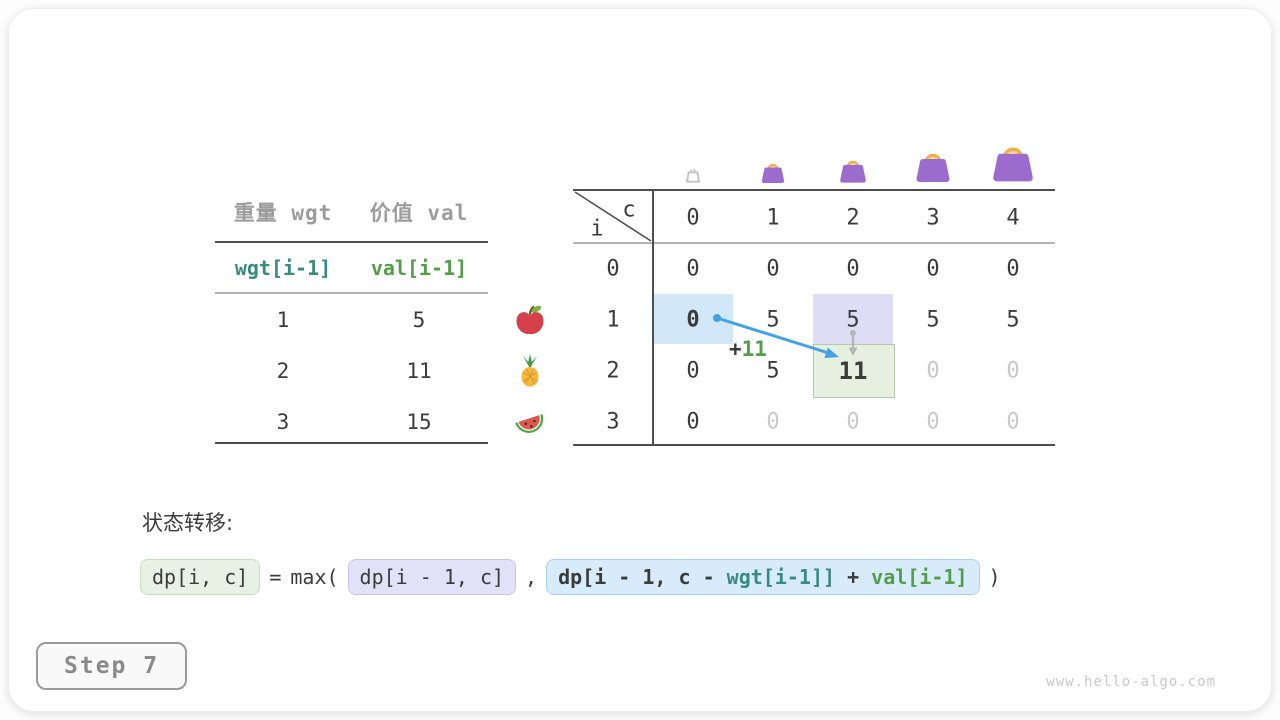 The height and width of the screenshot is (720, 1280). What do you see at coordinates (933, 218) in the screenshot?
I see `dp-col-header: 3` at bounding box center [933, 218].